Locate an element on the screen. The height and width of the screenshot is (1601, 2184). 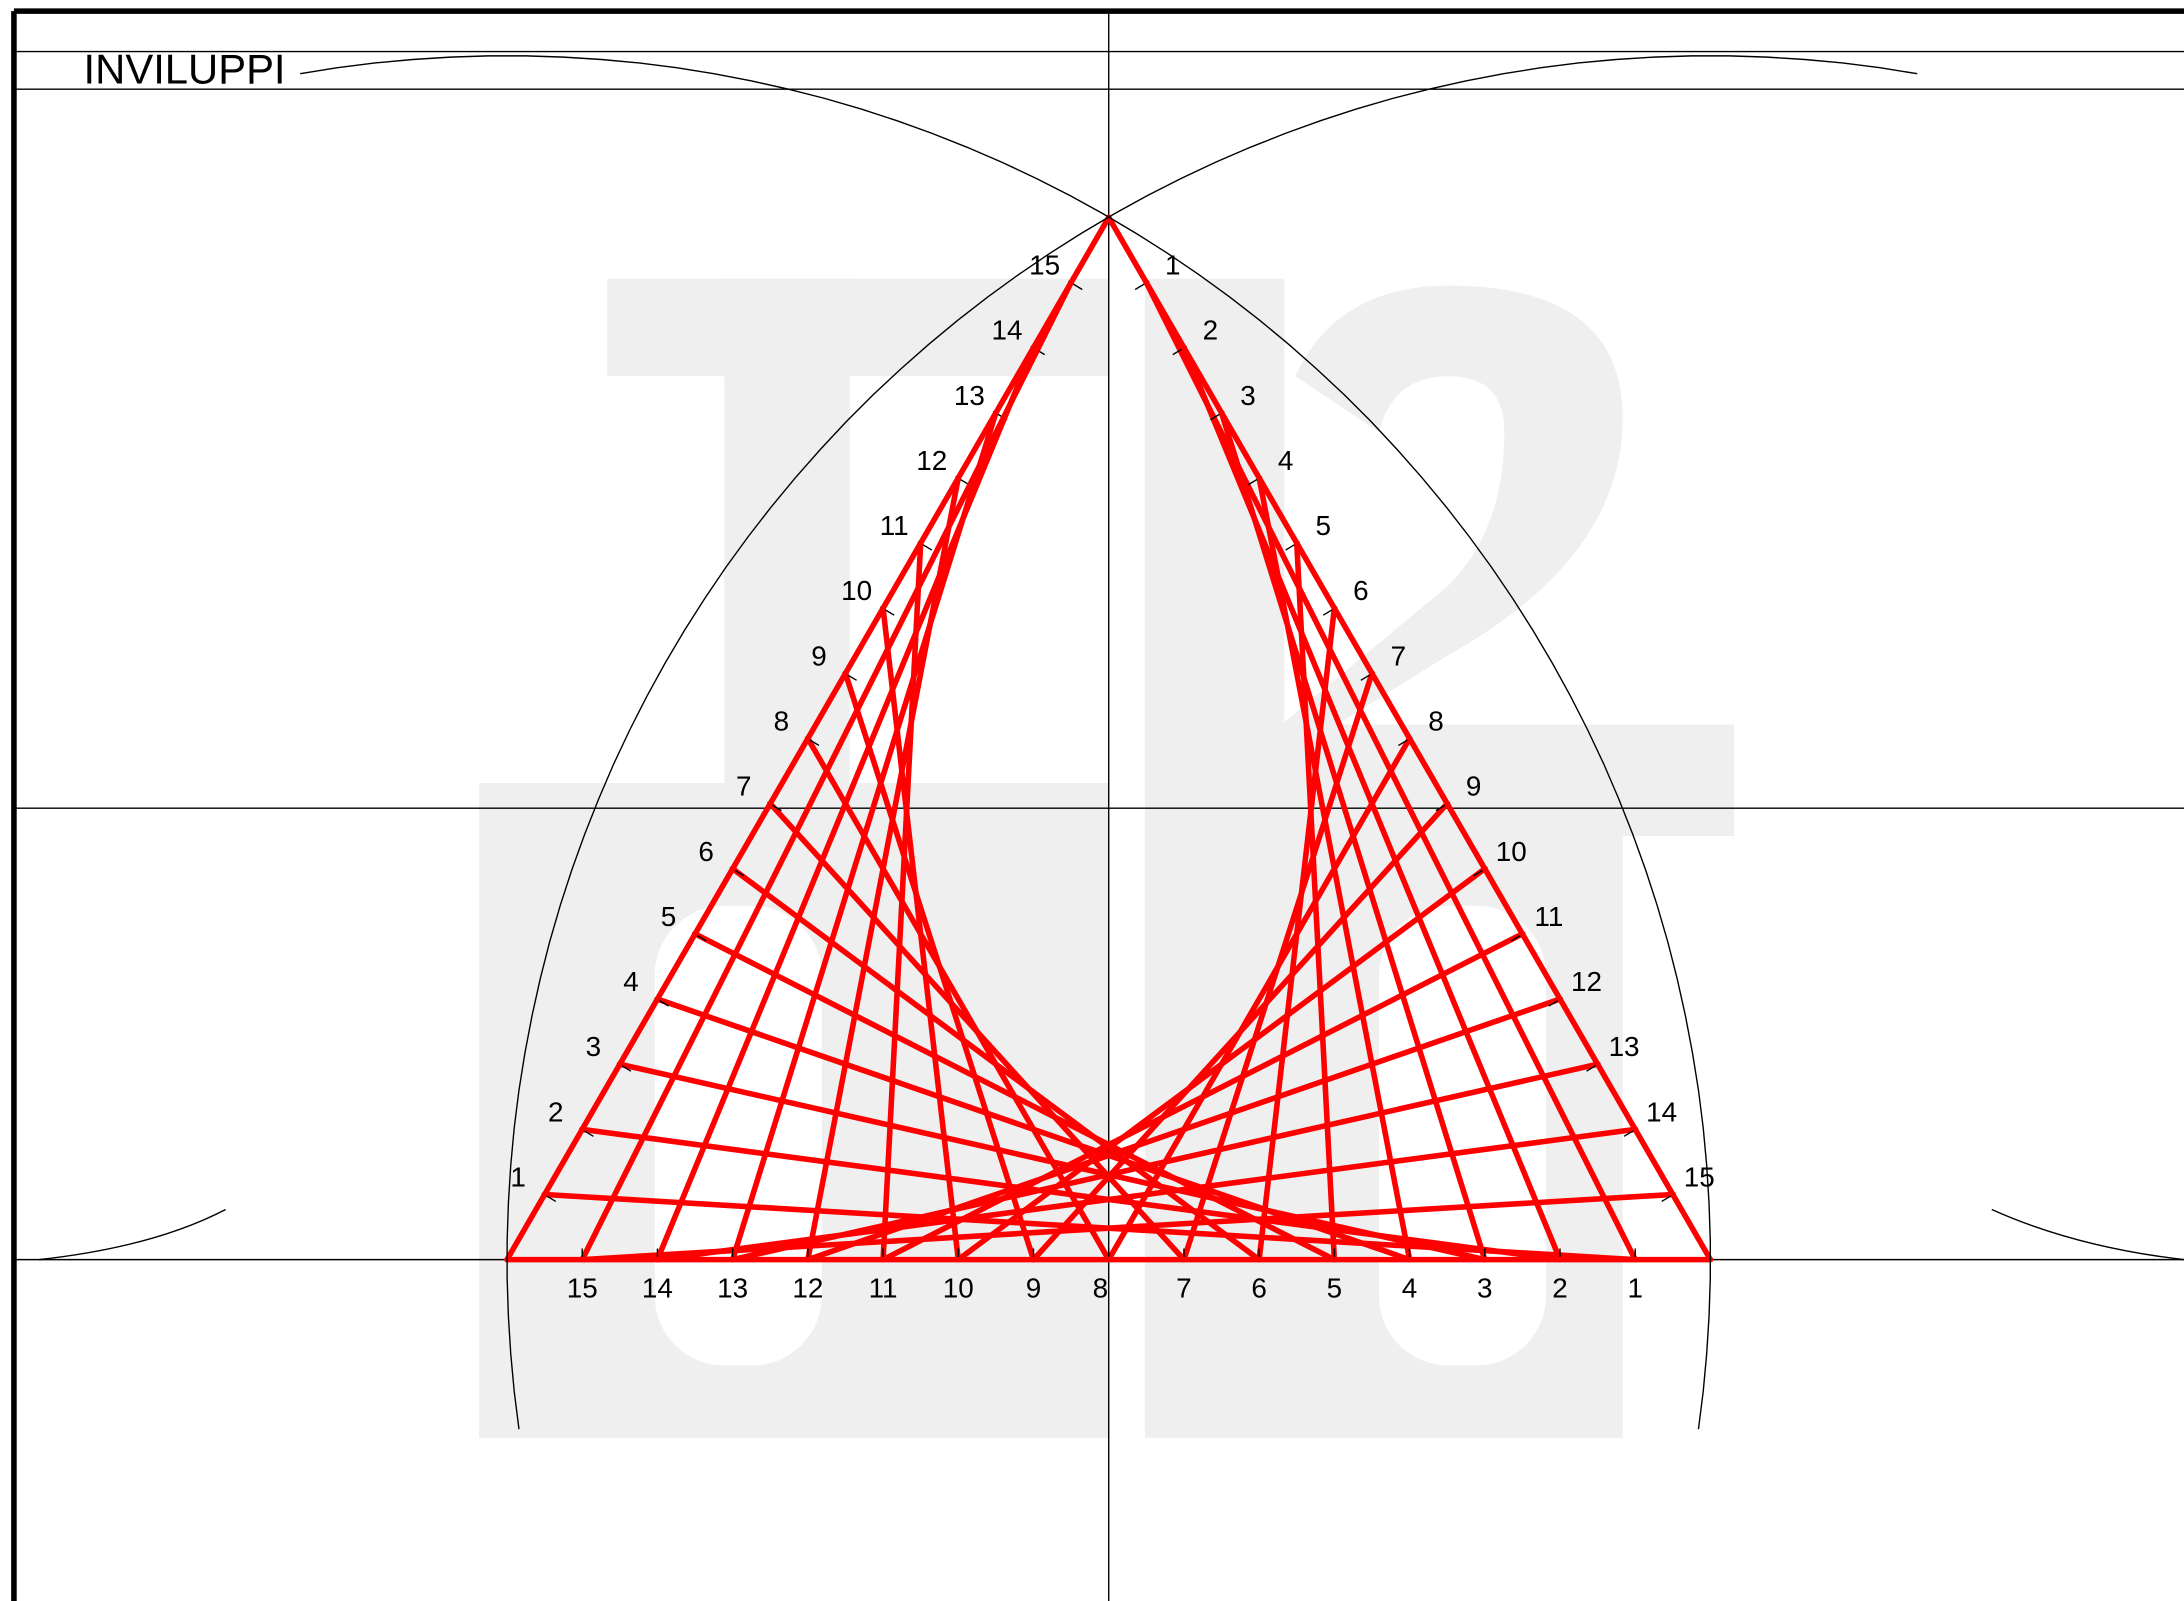
right-label: 9 is located at coordinates (1473, 786).